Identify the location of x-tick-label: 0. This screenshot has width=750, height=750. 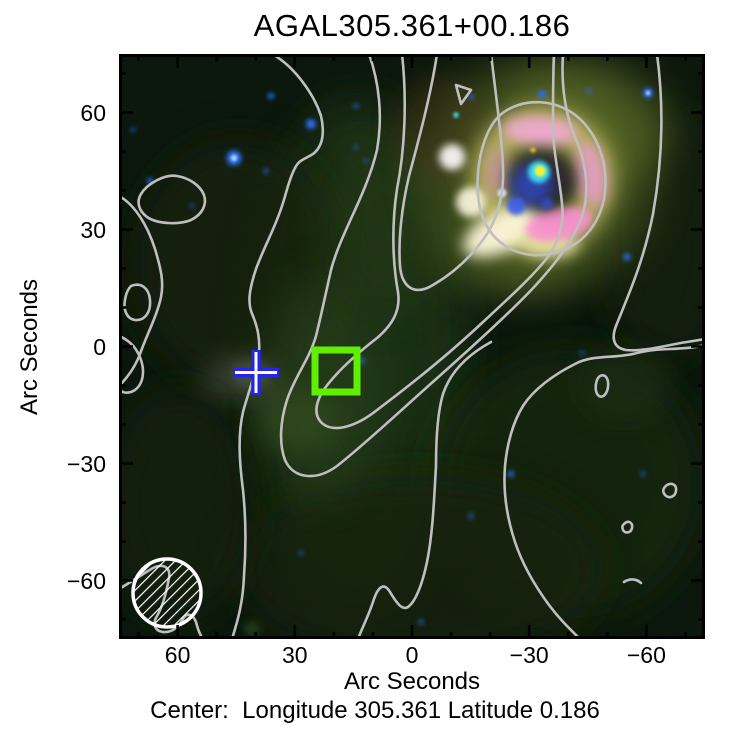
(412, 655).